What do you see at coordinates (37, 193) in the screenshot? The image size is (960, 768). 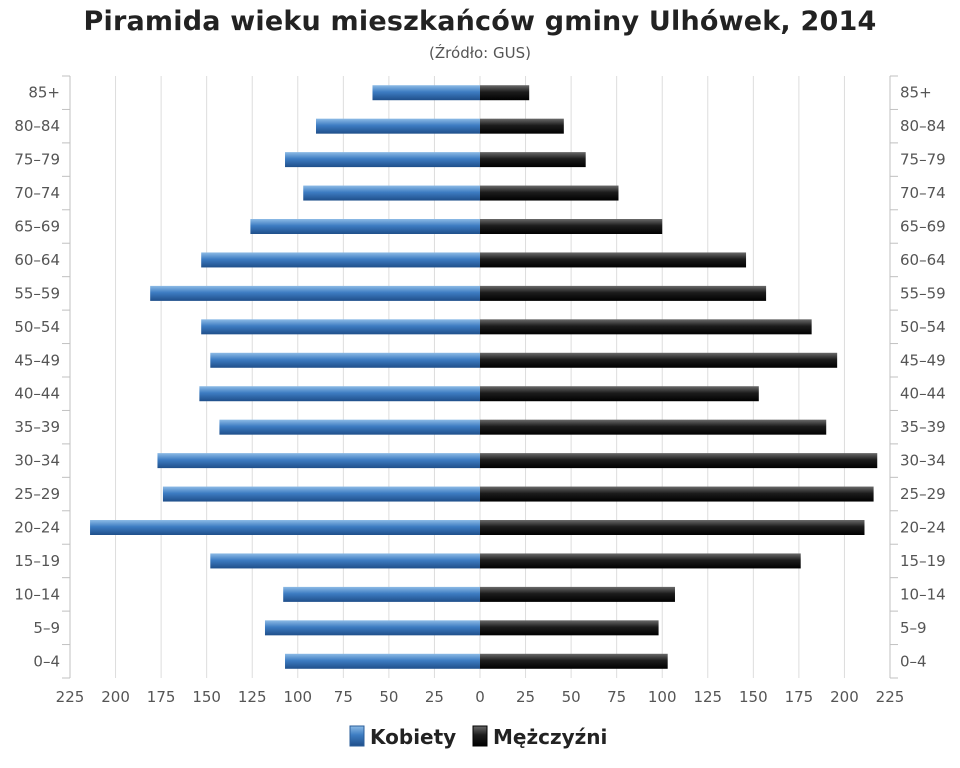 I see `y-tick-label-left: 70–74` at bounding box center [37, 193].